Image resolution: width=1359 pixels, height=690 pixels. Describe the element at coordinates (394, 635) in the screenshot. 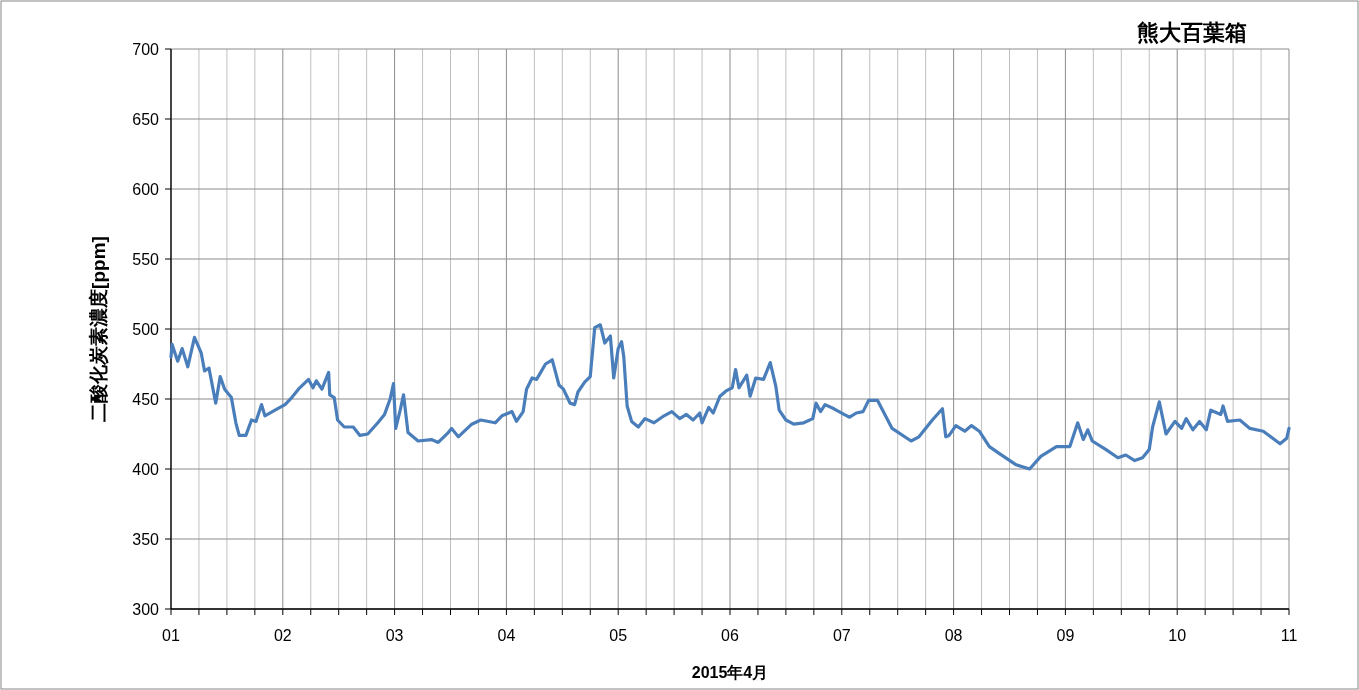

I see `x-tick-label: 03` at that location.